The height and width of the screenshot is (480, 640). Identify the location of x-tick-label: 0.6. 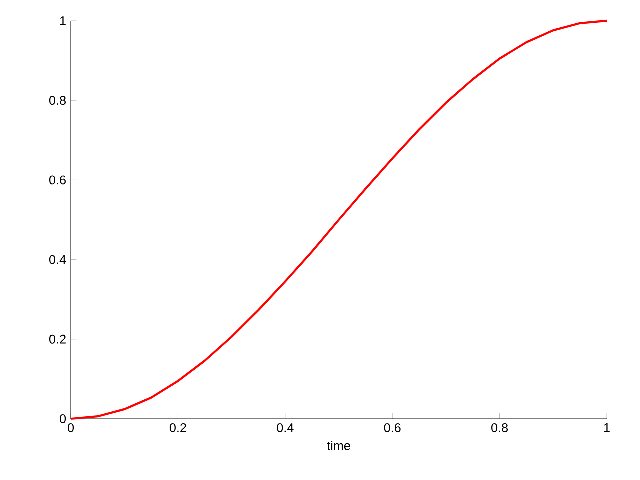
(392, 427).